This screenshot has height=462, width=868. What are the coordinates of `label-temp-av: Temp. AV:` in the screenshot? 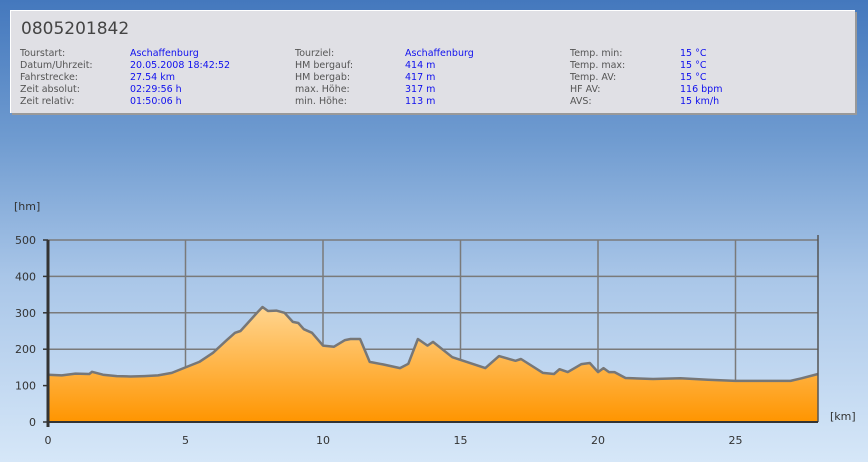 It's located at (593, 77).